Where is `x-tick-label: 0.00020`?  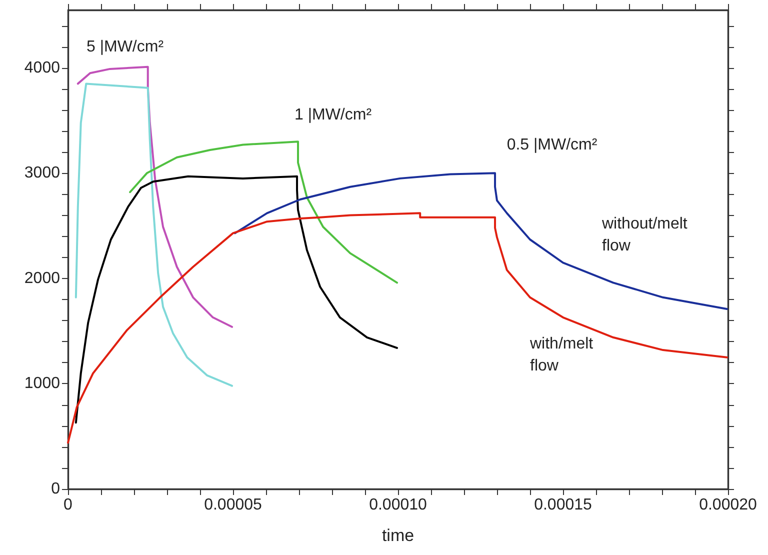
x-tick-label: 0.00020 is located at coordinates (728, 505).